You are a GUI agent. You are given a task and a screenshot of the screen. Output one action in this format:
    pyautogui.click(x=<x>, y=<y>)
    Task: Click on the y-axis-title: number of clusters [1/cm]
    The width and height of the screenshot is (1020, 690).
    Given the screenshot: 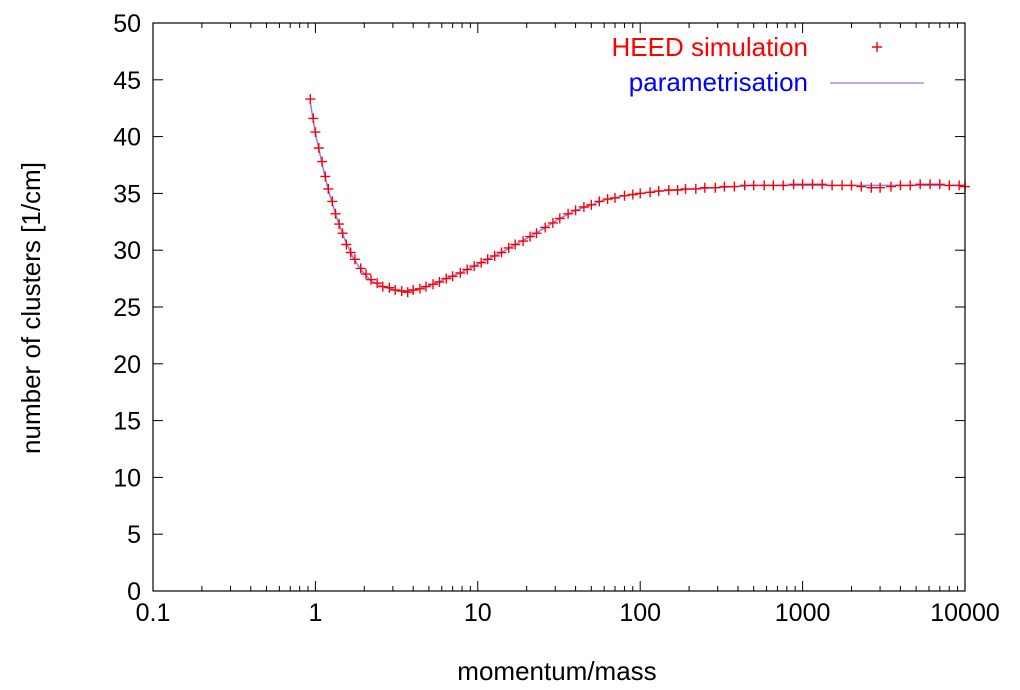 What is the action you would take?
    pyautogui.click(x=31, y=308)
    